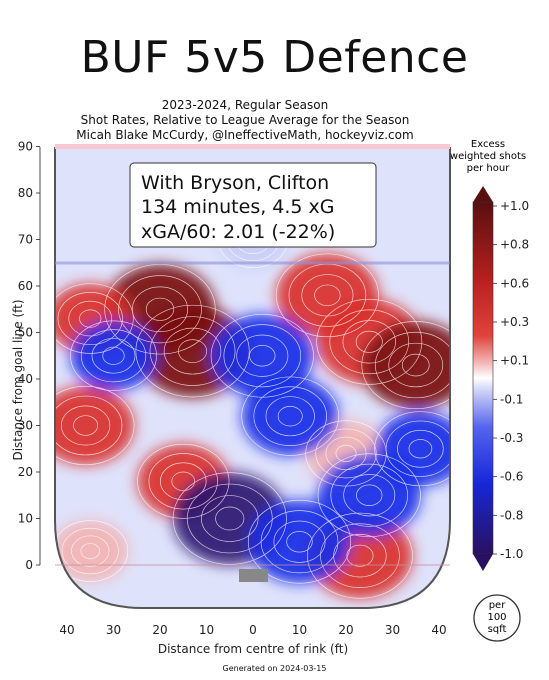  What do you see at coordinates (25, 426) in the screenshot?
I see `y-tick-label: 30` at bounding box center [25, 426].